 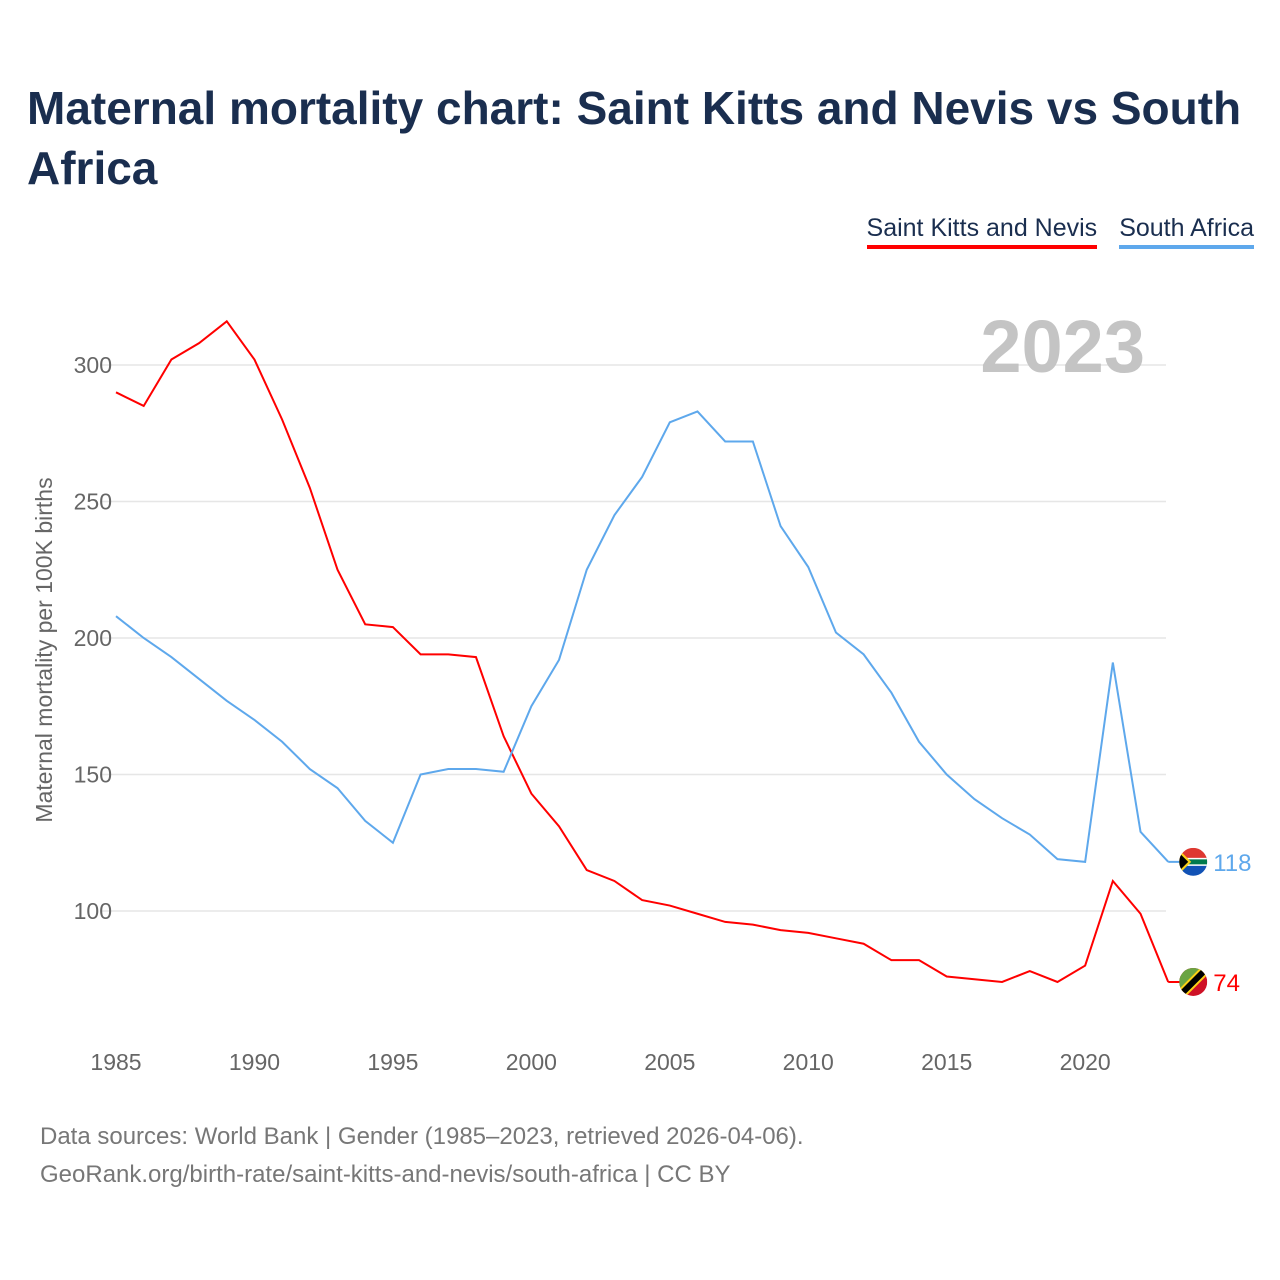 I want to click on x-tick-label: 2015, so click(x=946, y=1062).